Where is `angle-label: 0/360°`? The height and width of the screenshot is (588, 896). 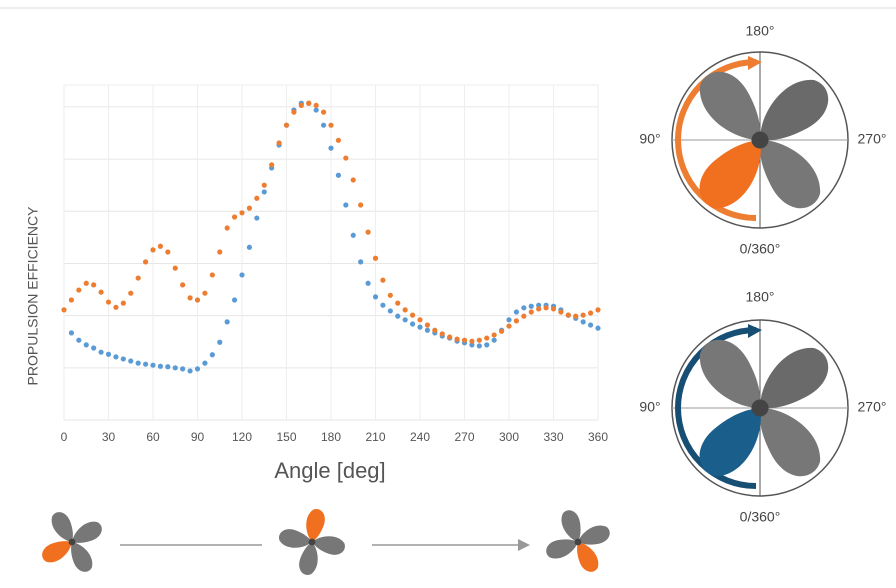 angle-label: 0/360° is located at coordinates (760, 517).